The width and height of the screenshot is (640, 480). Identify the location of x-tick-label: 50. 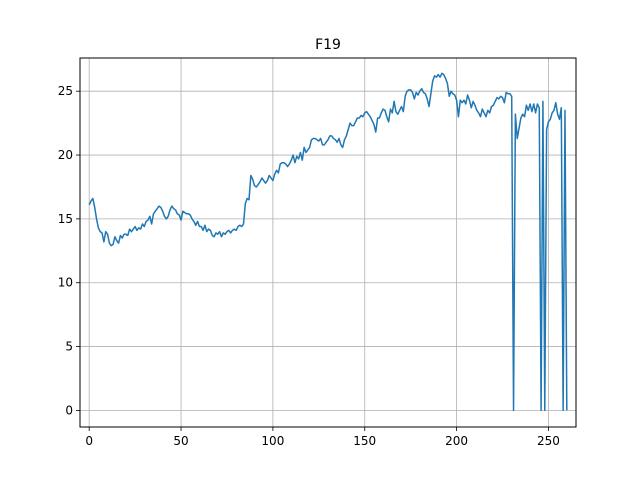
(180, 441).